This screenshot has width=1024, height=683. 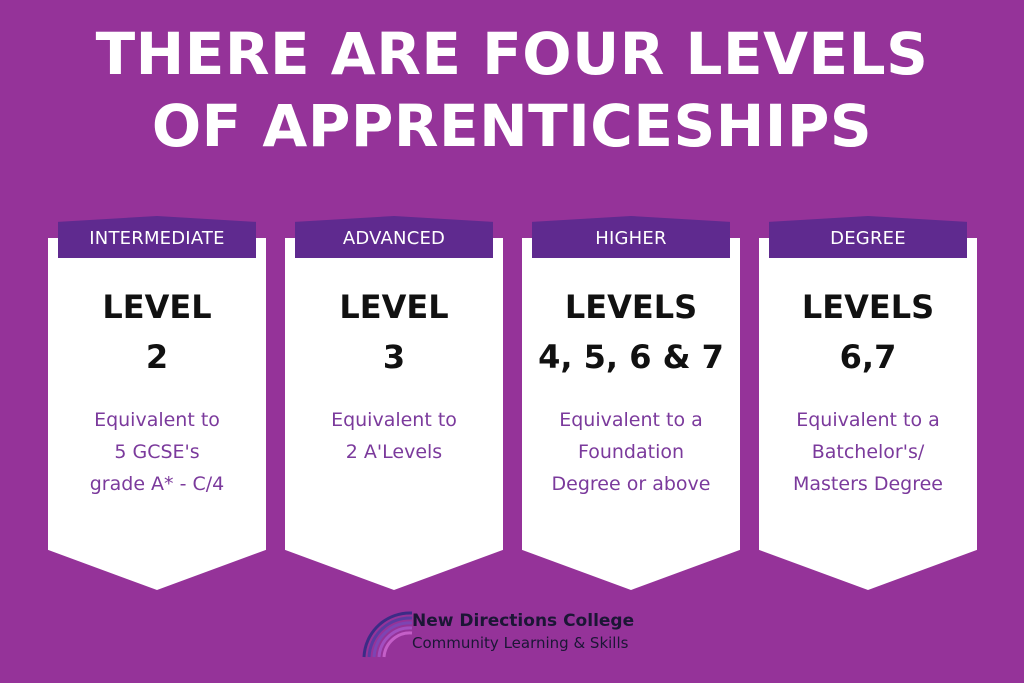 I want to click on level-number: 4, 5, 6 & 7, so click(x=631, y=357).